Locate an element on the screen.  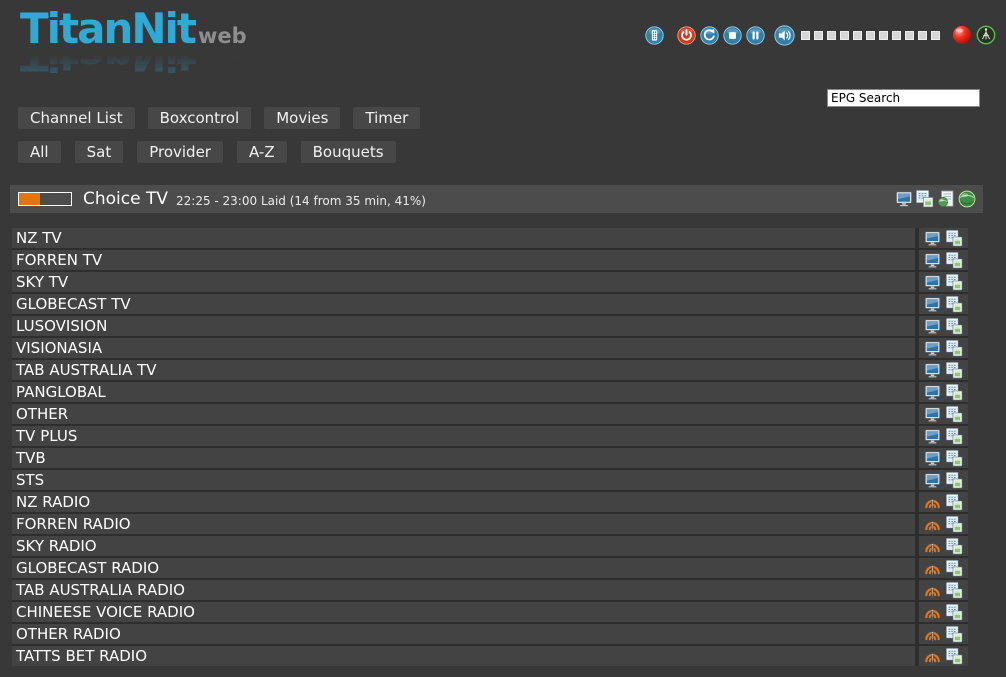
filter-button-sat: Sat is located at coordinates (99, 152).